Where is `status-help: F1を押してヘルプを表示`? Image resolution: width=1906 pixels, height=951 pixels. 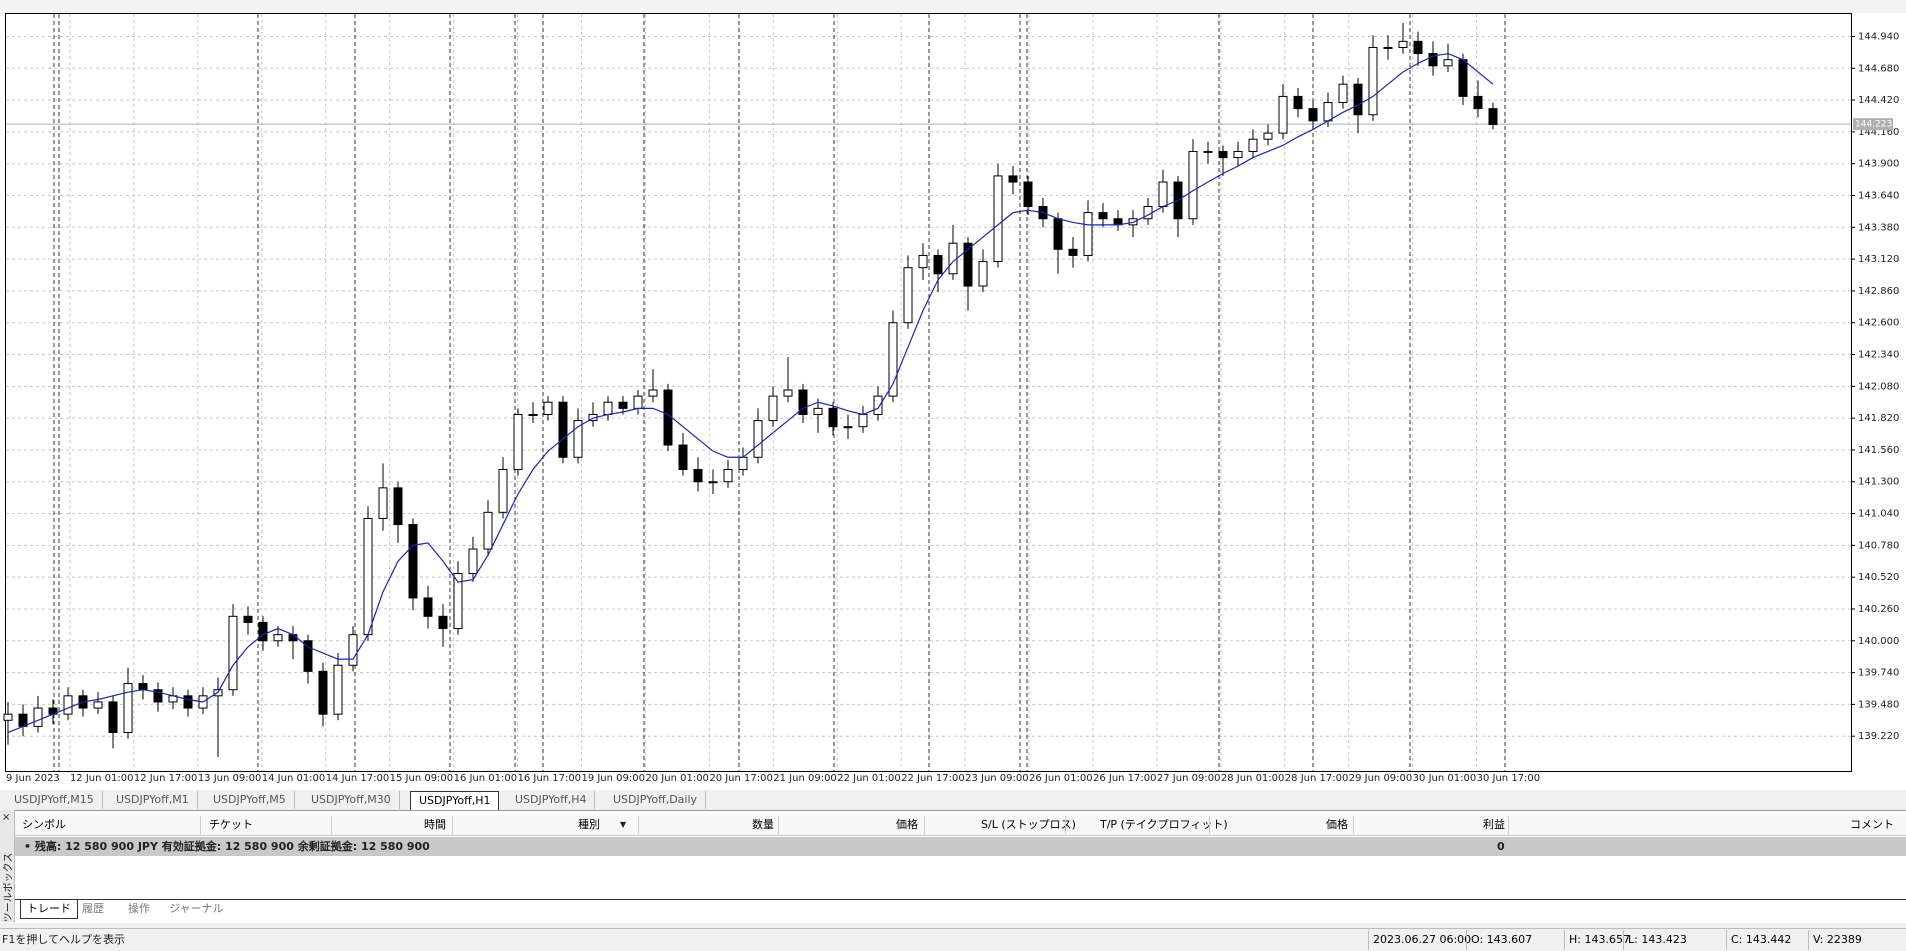 status-help: F1を押してヘルプを表示 is located at coordinates (63, 939).